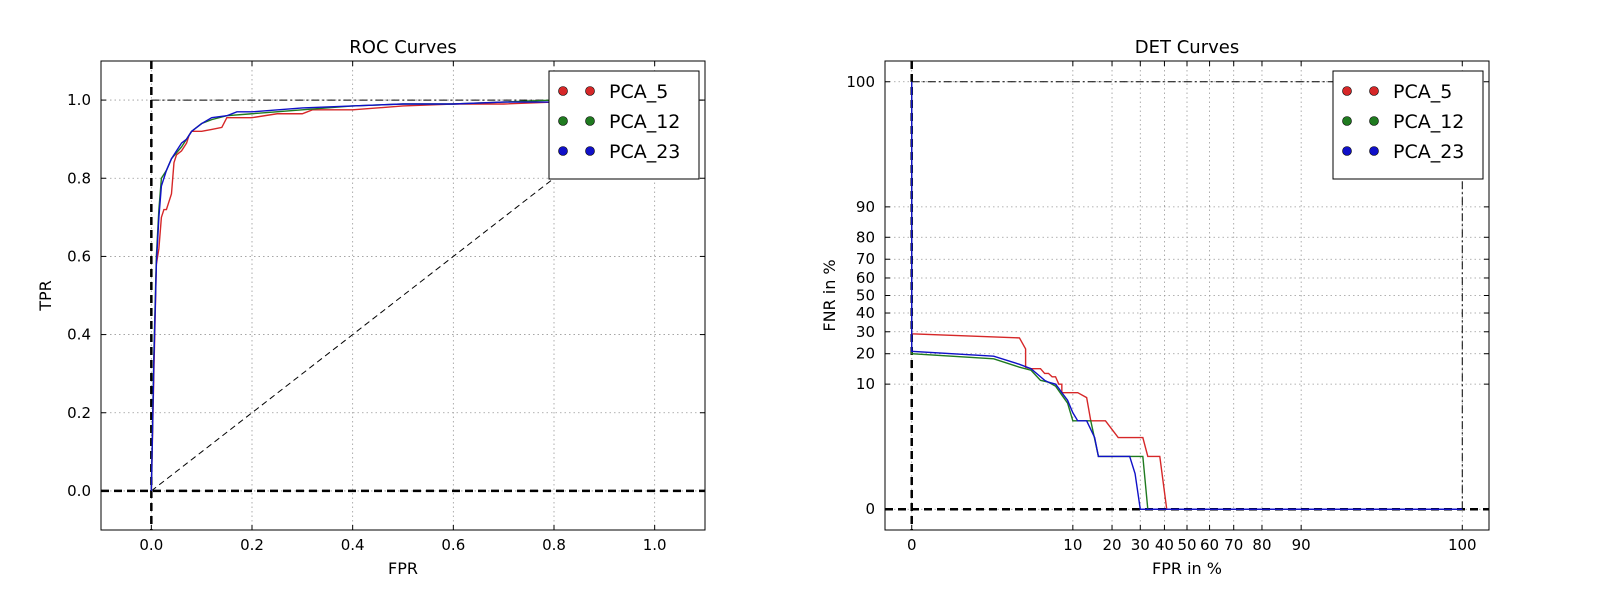 The image size is (1608, 604). What do you see at coordinates (870, 509) in the screenshot?
I see `y-tick-label: 0` at bounding box center [870, 509].